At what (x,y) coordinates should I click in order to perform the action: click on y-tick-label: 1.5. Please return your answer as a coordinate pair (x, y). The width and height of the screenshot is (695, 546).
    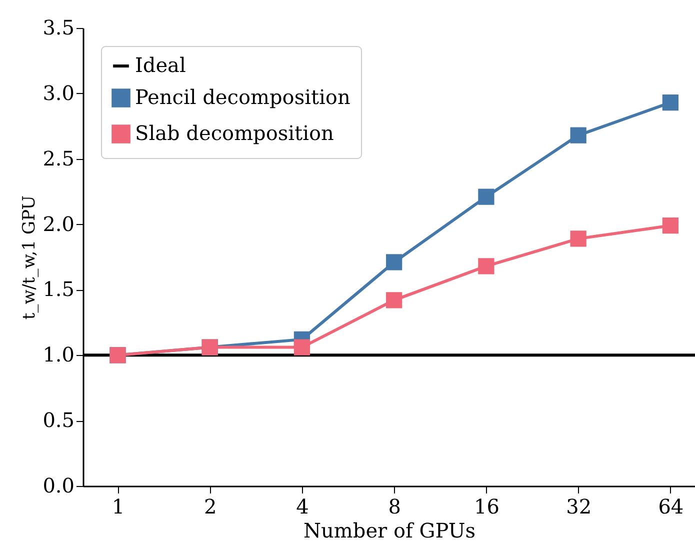
    Looking at the image, I should click on (58, 289).